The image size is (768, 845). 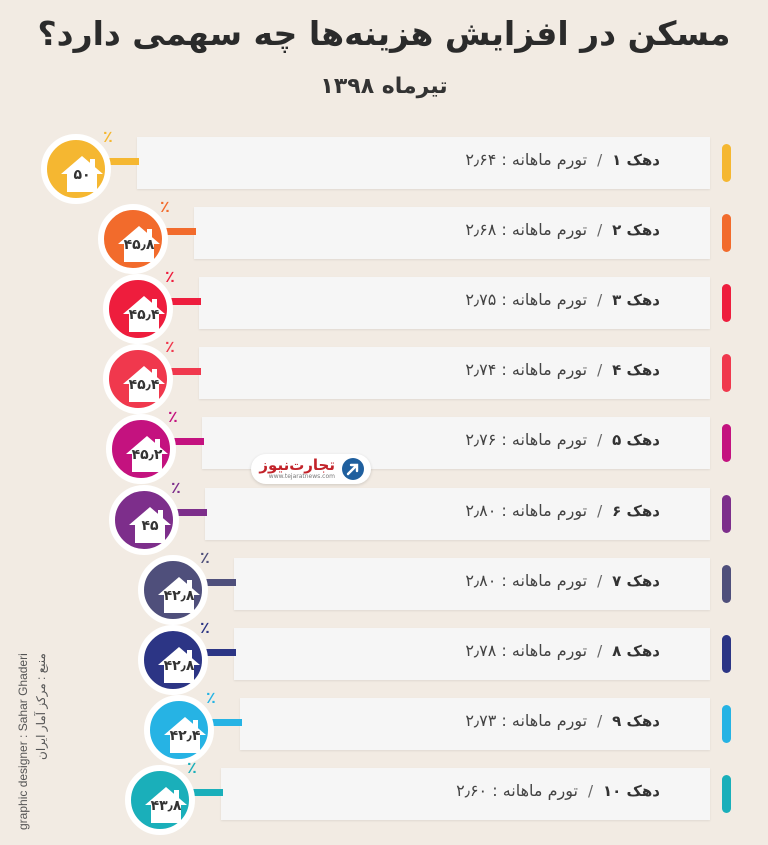 I want to click on decile-bar: دهک ۲ / تورم ماهانه : ۲٫۶۸, so click(x=462, y=233).